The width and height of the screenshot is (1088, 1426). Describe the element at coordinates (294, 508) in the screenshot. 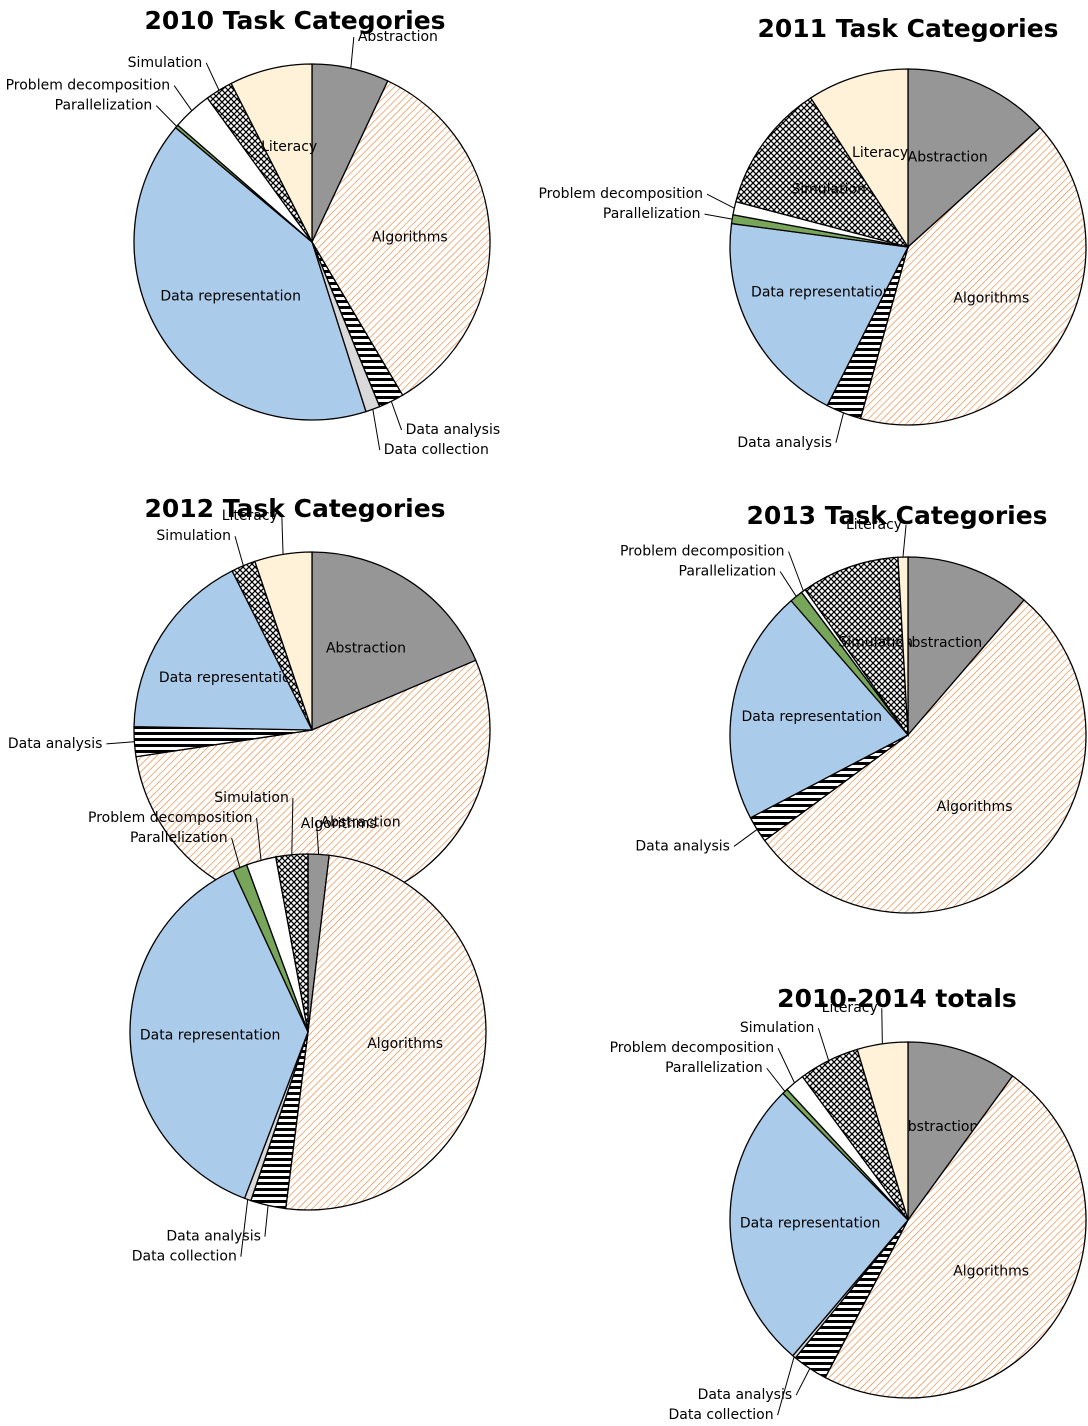

I see `chart-title: 2012 Task Categories` at that location.